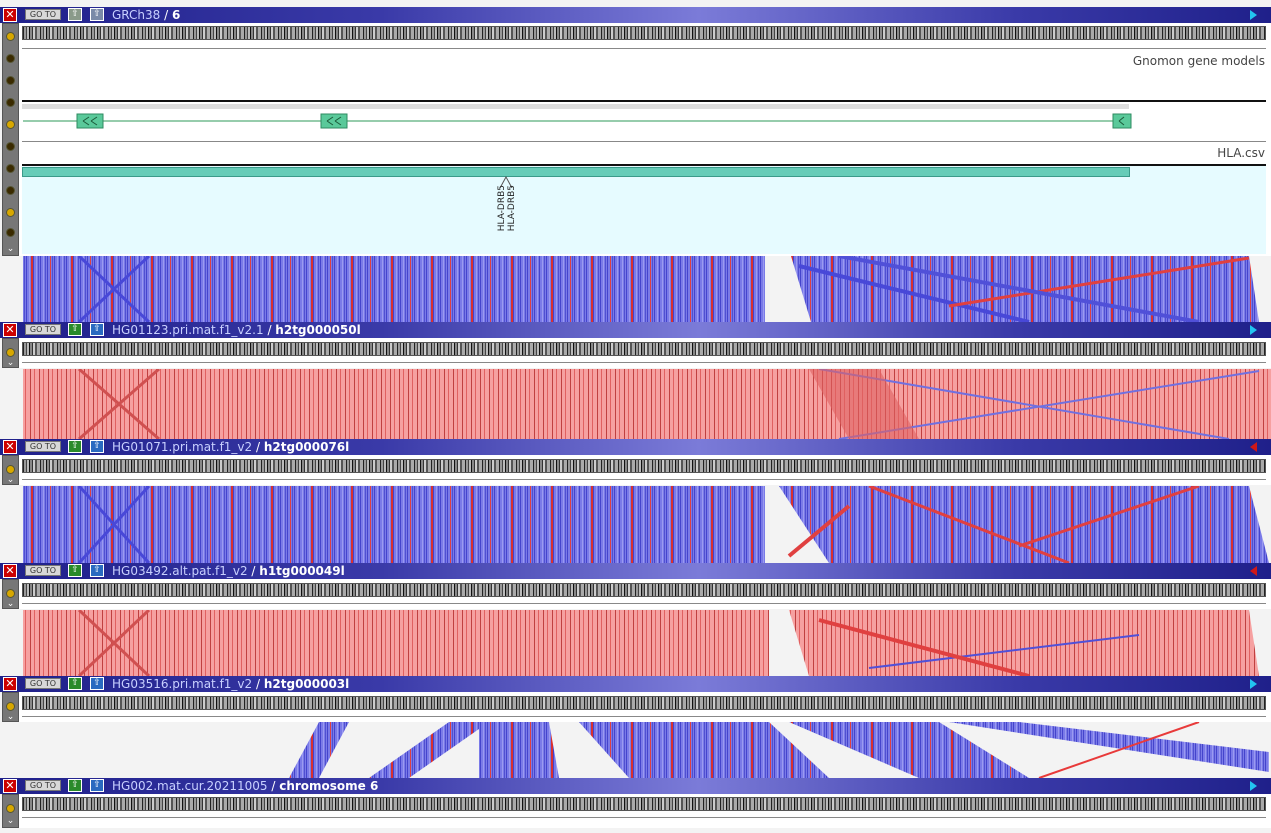  What do you see at coordinates (245, 786) in the screenshot?
I see `track-title: HG002.mat.cur.20211005 / chromosome 6` at bounding box center [245, 786].